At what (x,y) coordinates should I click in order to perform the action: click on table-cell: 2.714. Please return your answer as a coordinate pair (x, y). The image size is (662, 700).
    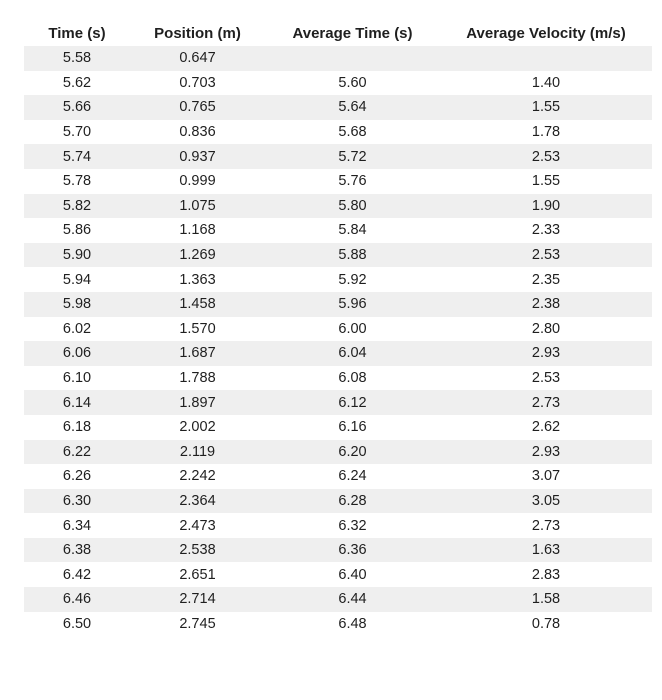
    Looking at the image, I should click on (197, 599).